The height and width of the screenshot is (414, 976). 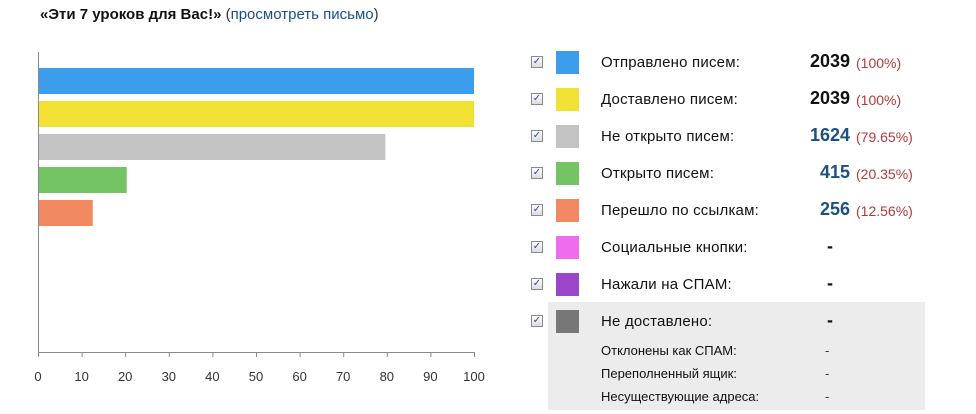 I want to click on not-delivered-panel, so click(x=736, y=356).